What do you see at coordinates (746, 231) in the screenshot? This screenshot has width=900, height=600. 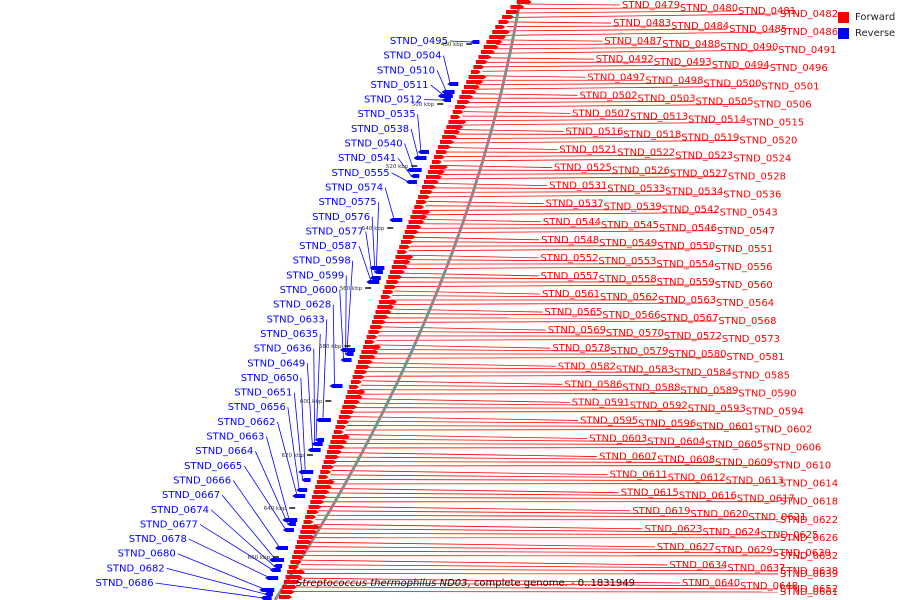 I see `forward-gene-label: STND_0547` at bounding box center [746, 231].